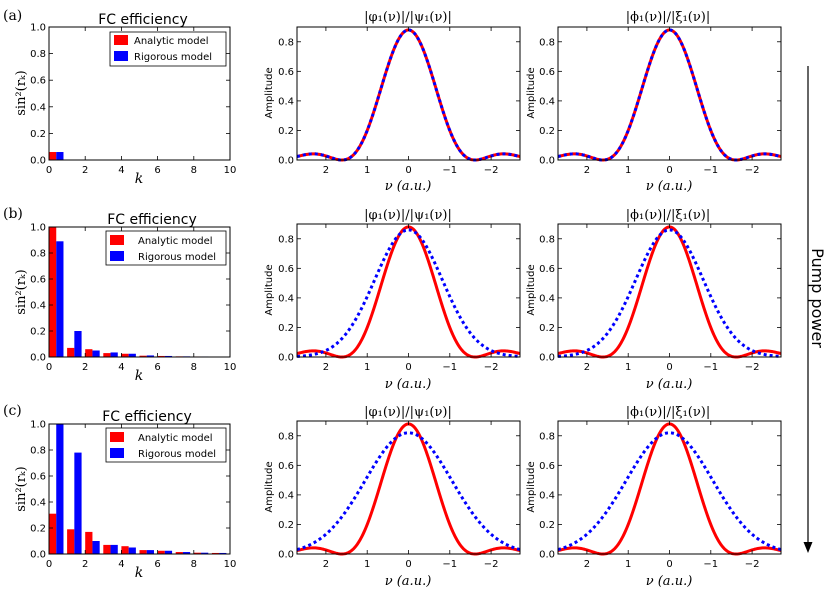 The width and height of the screenshot is (830, 598). Describe the element at coordinates (139, 376) in the screenshot. I see `bar-xlabel-b: k` at that location.